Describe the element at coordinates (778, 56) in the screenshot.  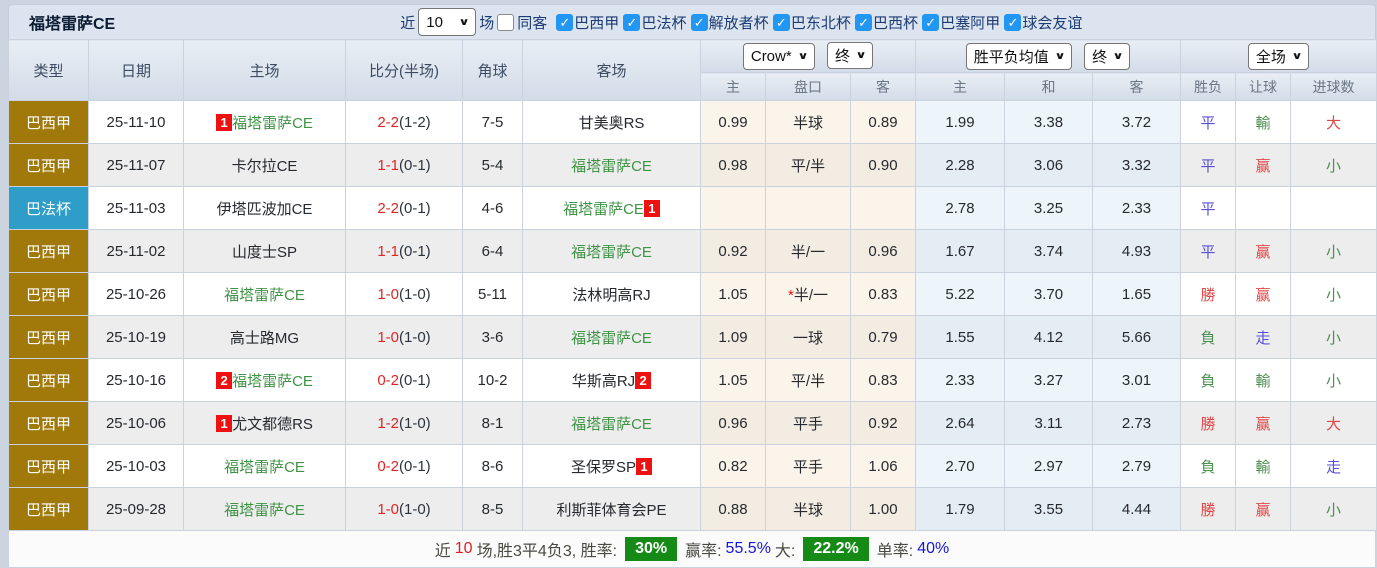
I see `ah-company-select: Crow* ∨` at that location.